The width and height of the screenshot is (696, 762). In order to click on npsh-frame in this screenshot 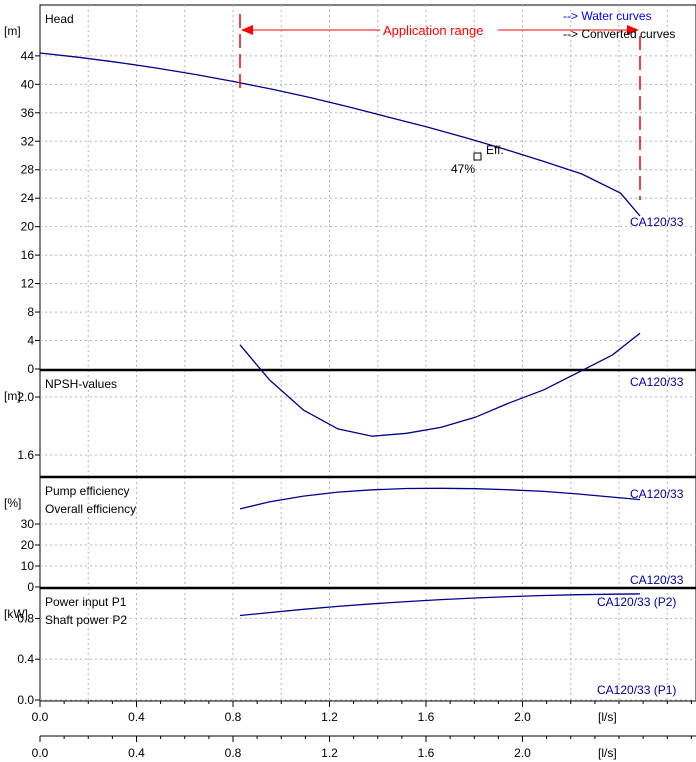, I will do `click(367, 423)`.